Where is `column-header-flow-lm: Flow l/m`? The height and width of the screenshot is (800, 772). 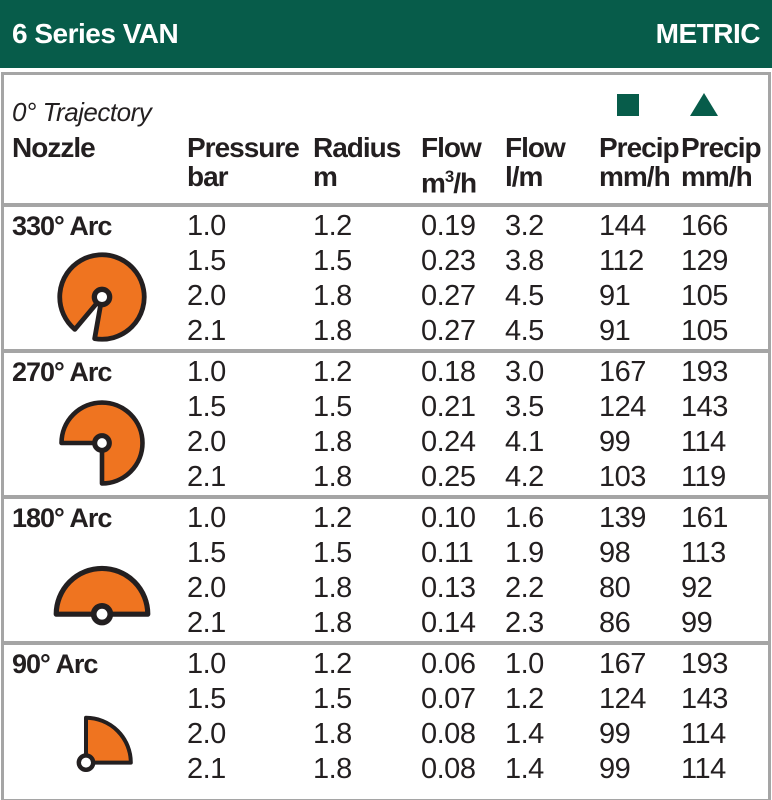
column-header-flow-lm: Flow l/m is located at coordinates (542, 165).